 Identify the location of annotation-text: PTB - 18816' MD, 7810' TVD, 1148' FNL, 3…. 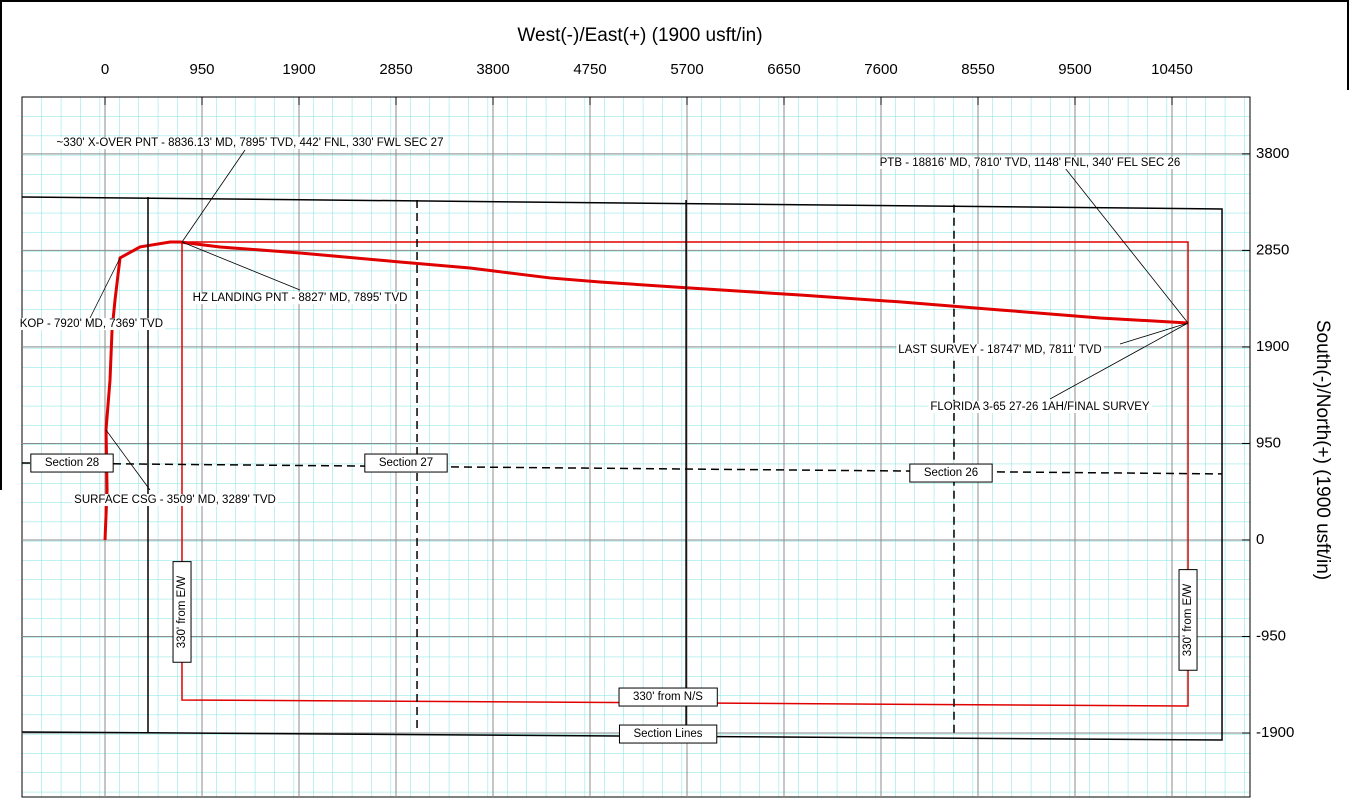
(1030, 163).